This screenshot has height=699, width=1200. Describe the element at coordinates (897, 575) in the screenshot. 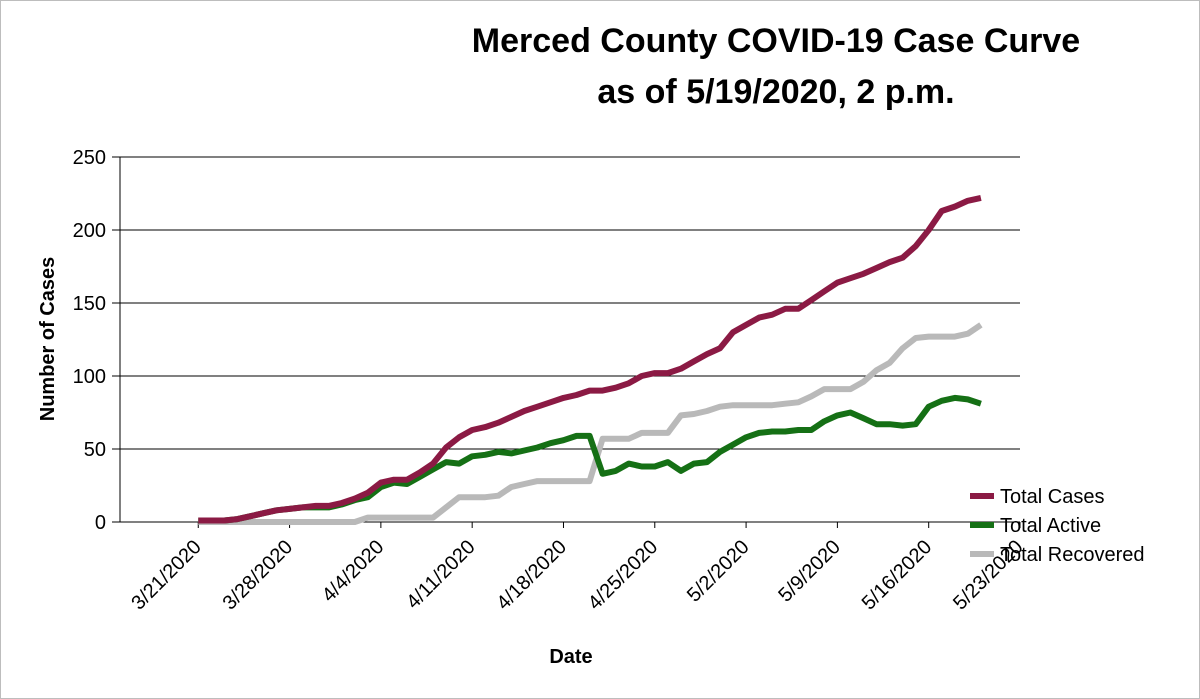

I see `x-tick-label: 5/16/2020` at that location.